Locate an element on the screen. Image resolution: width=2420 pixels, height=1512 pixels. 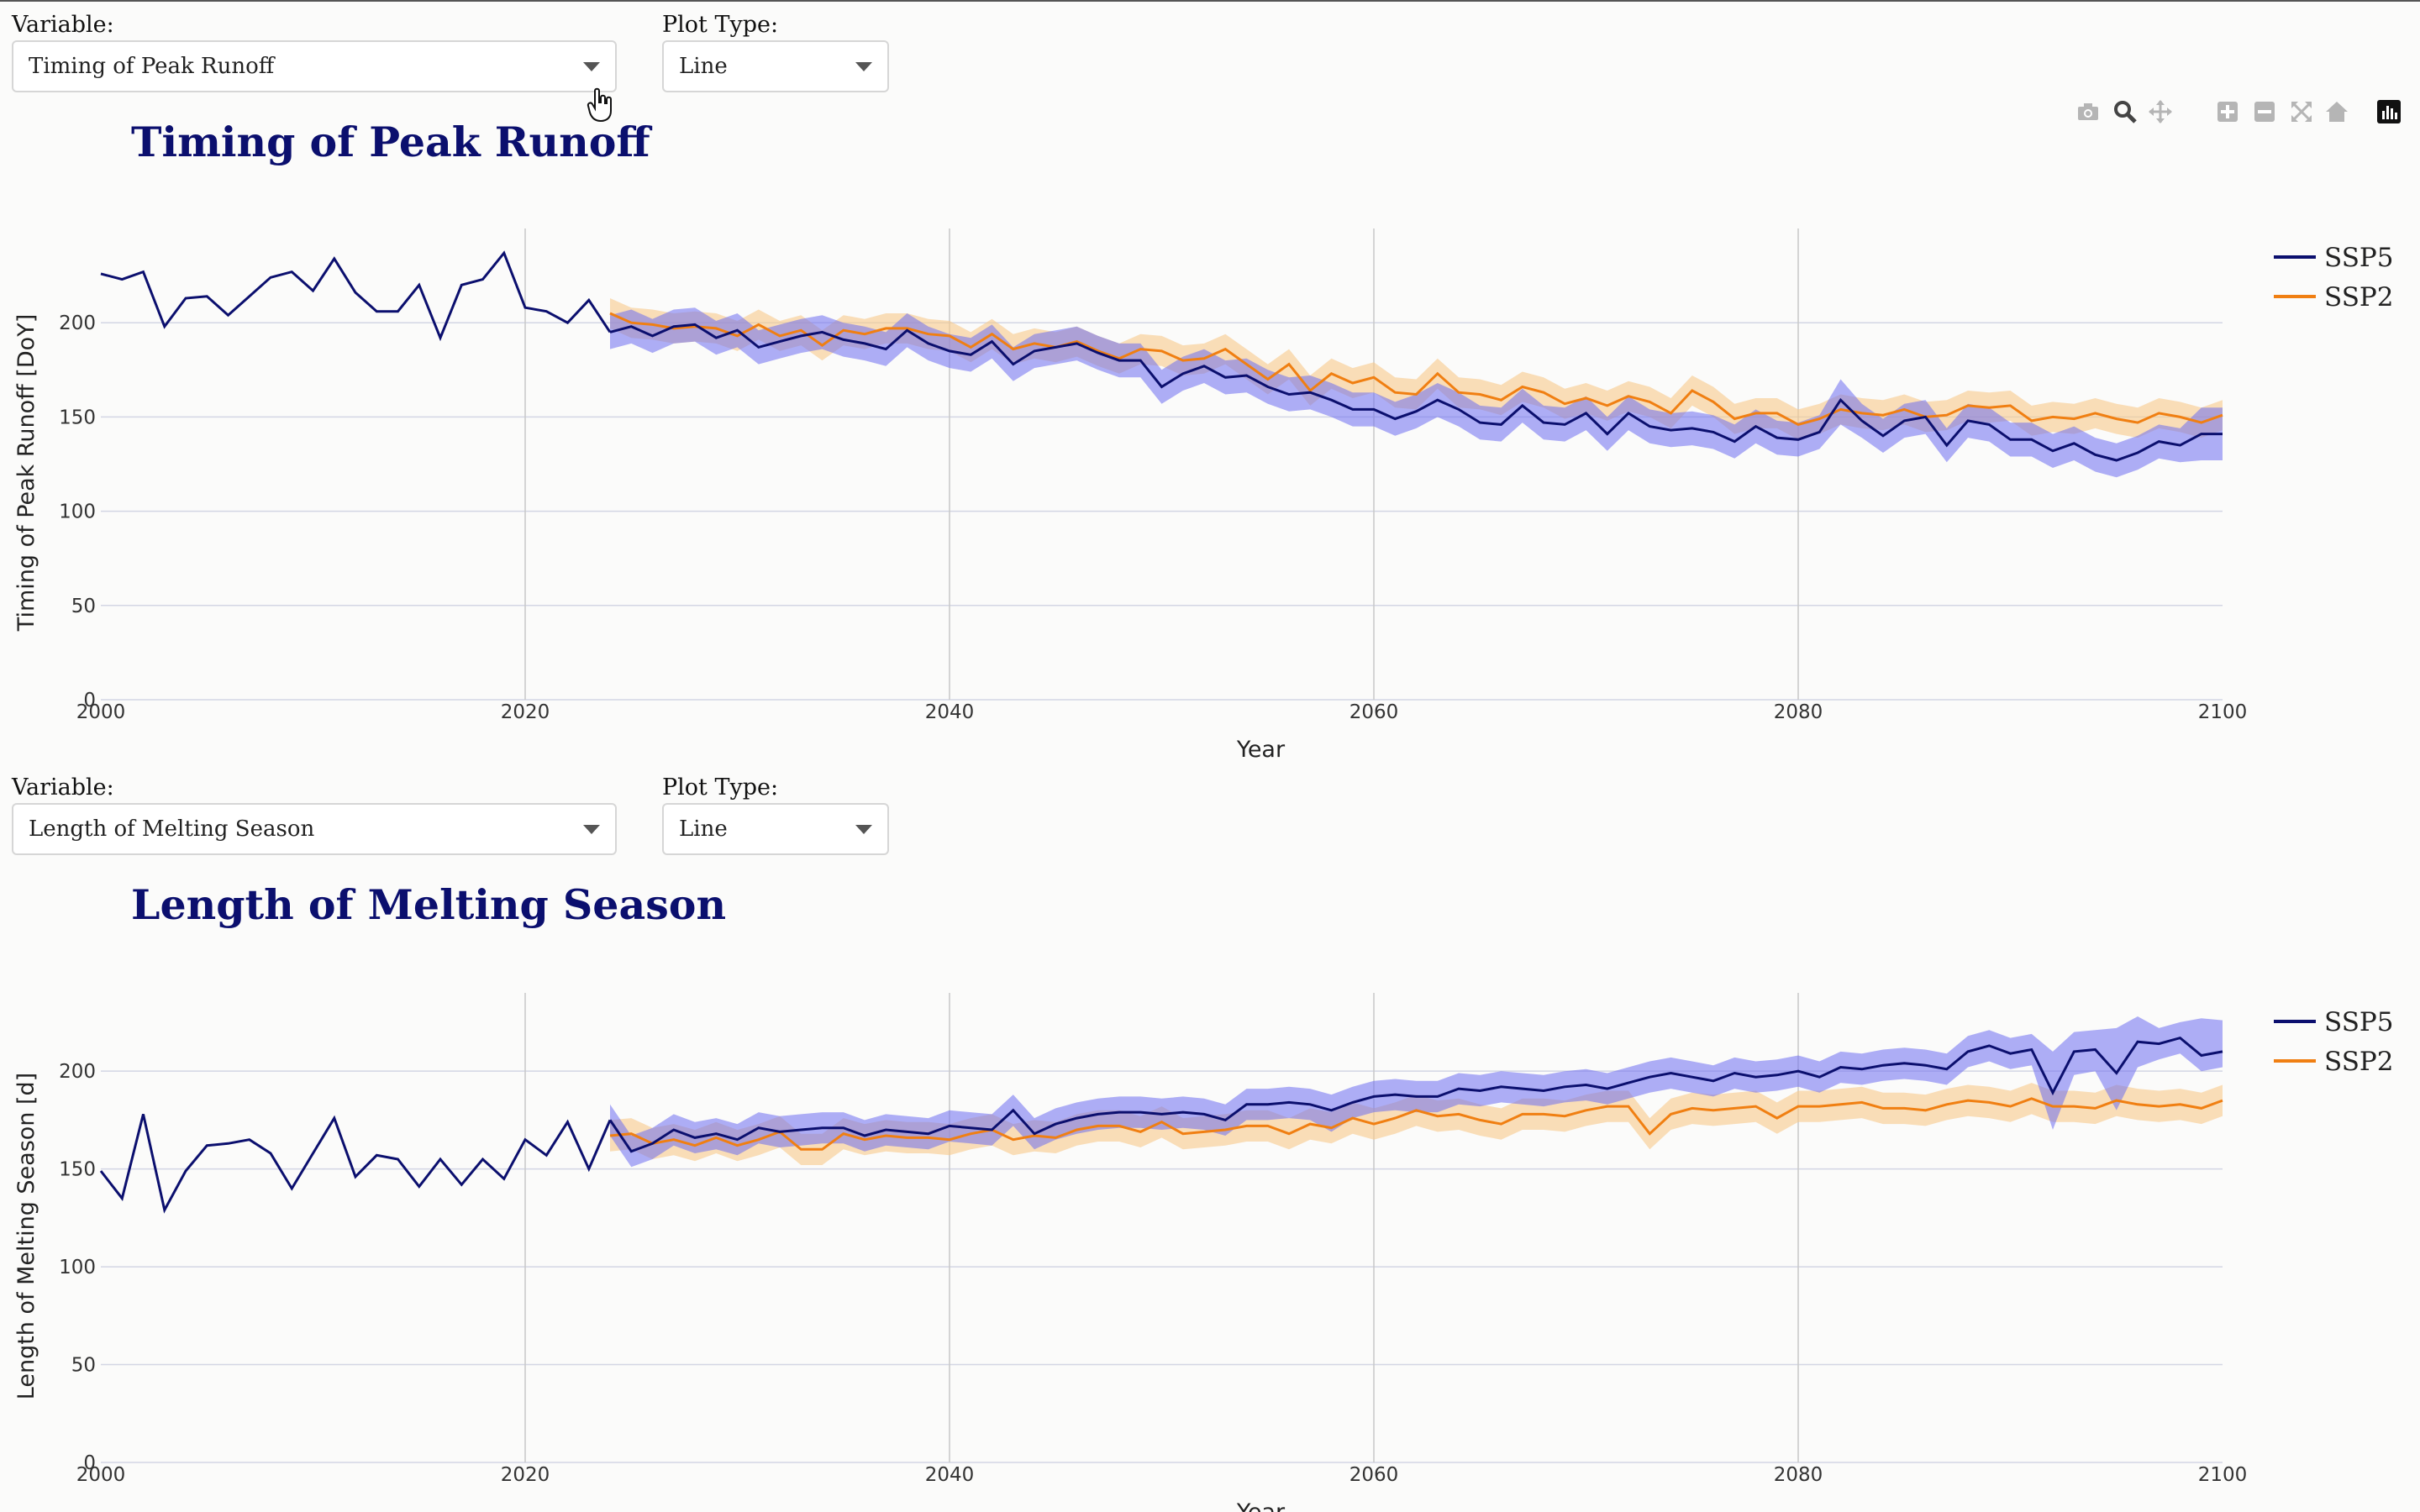
zoom-in-icon is located at coordinates (2227, 111).